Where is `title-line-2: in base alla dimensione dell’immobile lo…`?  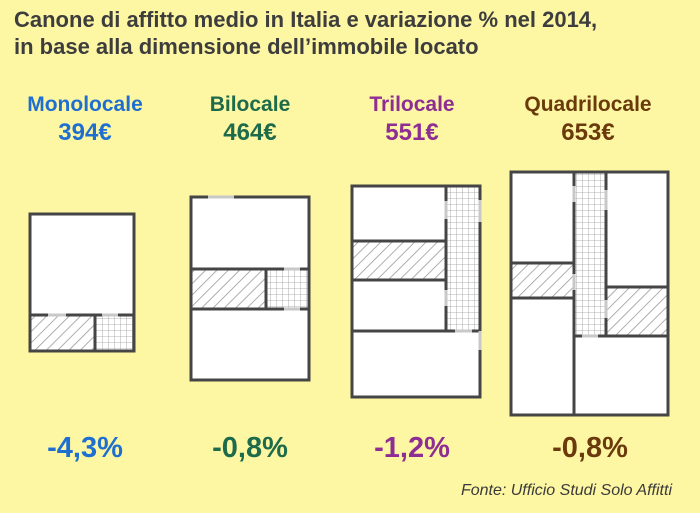
title-line-2: in base alla dimensione dell’immobile lo… is located at coordinates (246, 46).